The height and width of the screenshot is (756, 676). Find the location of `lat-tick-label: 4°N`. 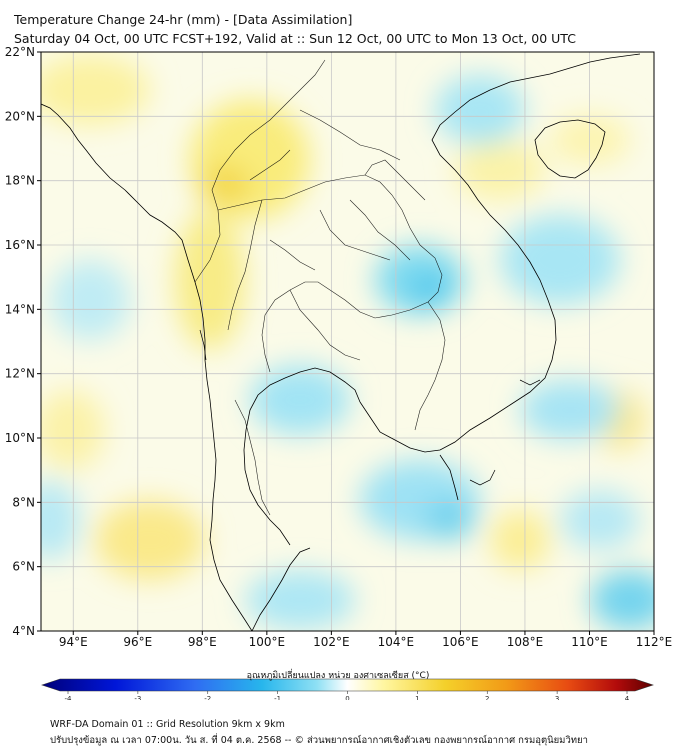

lat-tick-label: 4°N is located at coordinates (23, 631).